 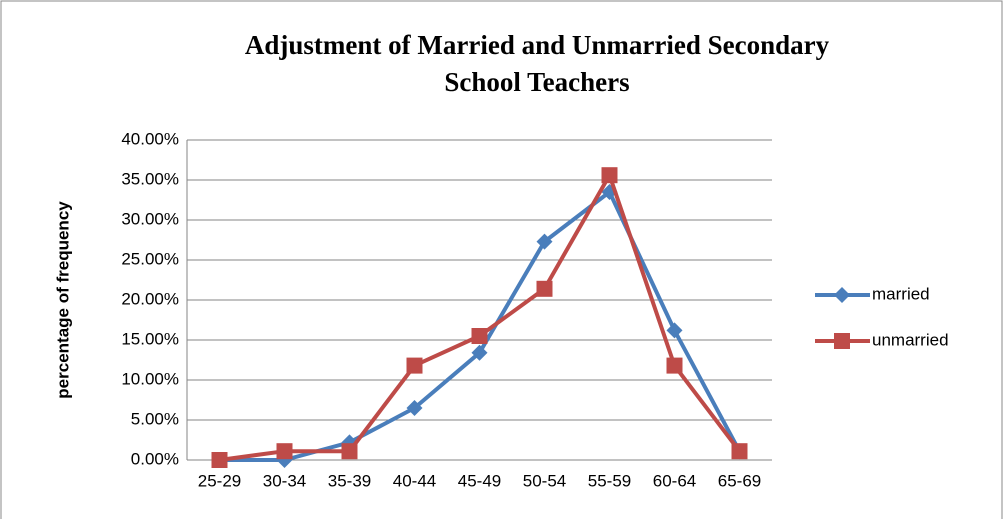 I want to click on y-tick-label: 10.00%, so click(x=150, y=378).